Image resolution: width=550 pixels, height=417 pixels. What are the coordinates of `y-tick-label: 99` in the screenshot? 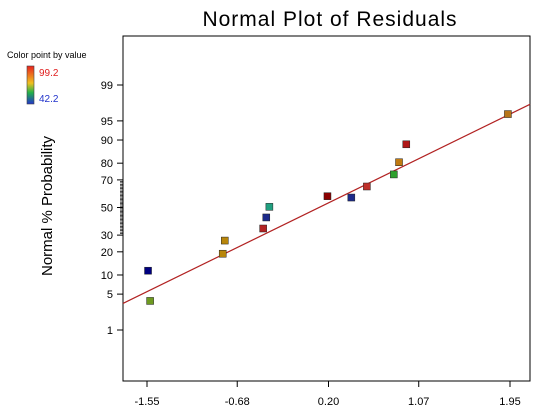 It's located at (107, 86).